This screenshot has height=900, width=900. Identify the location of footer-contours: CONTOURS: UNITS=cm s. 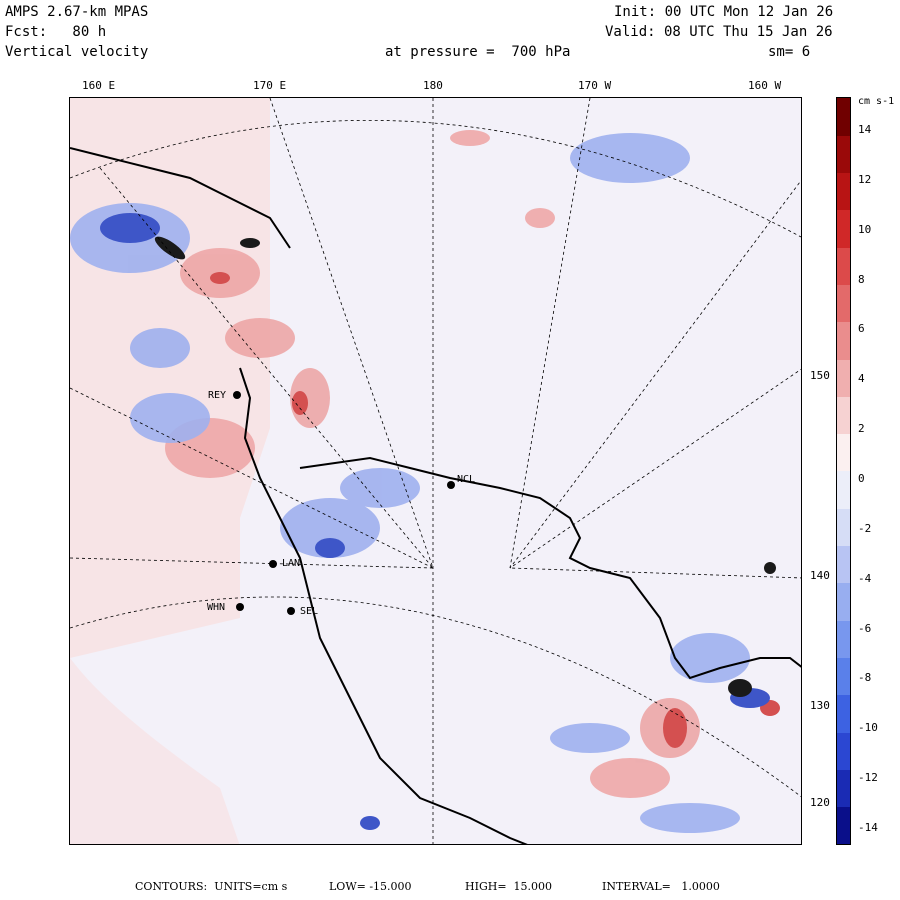
(211, 886).